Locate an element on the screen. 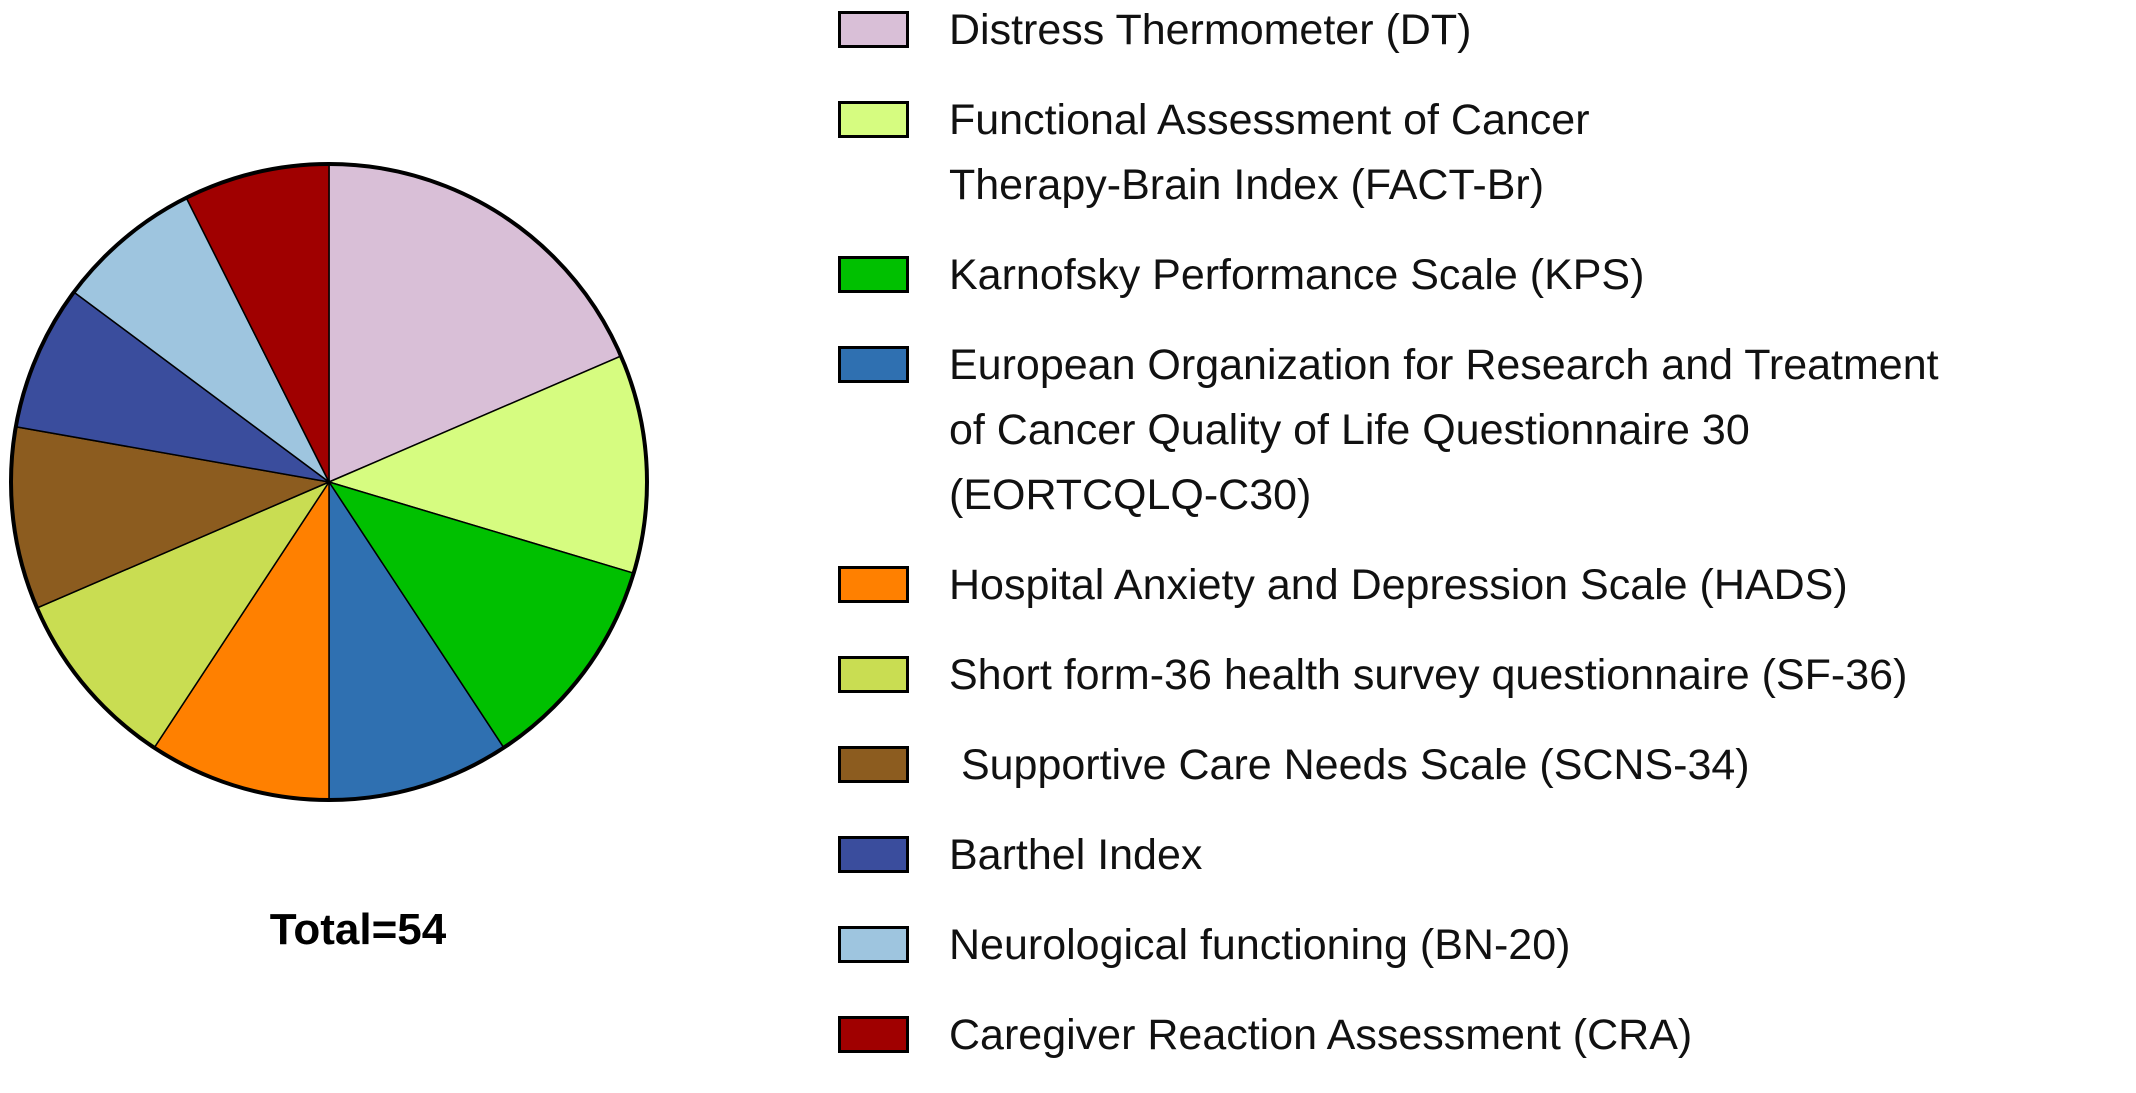 The height and width of the screenshot is (1093, 2136). legend-label: Neurological functioning (BN-20) is located at coordinates (1260, 945).